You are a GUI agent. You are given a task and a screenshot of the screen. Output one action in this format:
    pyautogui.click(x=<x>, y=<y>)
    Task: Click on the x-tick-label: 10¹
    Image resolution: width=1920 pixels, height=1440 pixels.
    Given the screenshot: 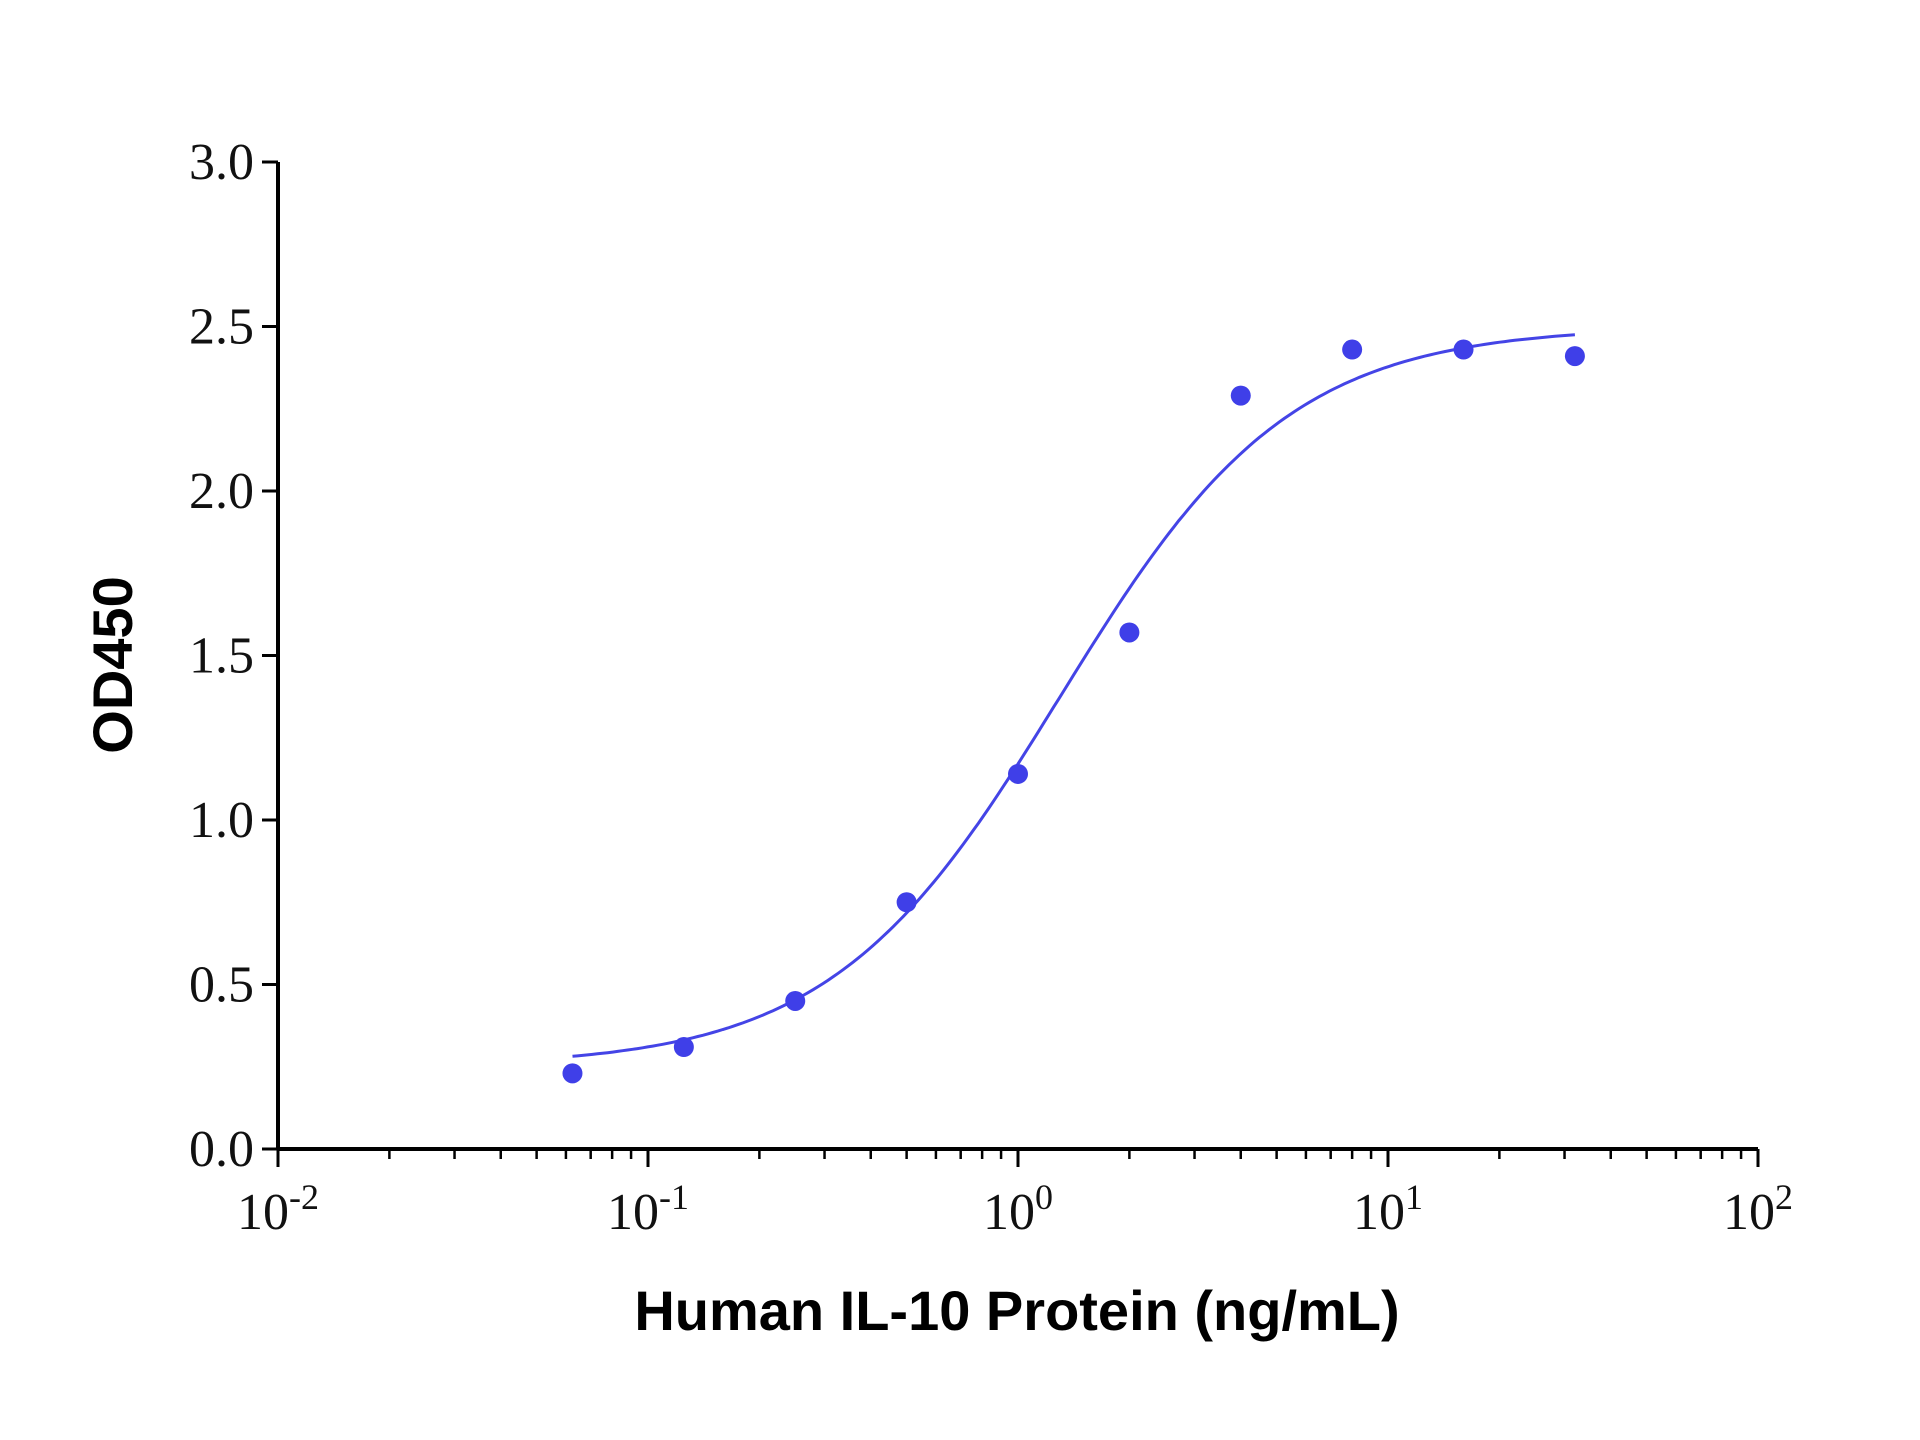 What is the action you would take?
    pyautogui.click(x=1388, y=1209)
    